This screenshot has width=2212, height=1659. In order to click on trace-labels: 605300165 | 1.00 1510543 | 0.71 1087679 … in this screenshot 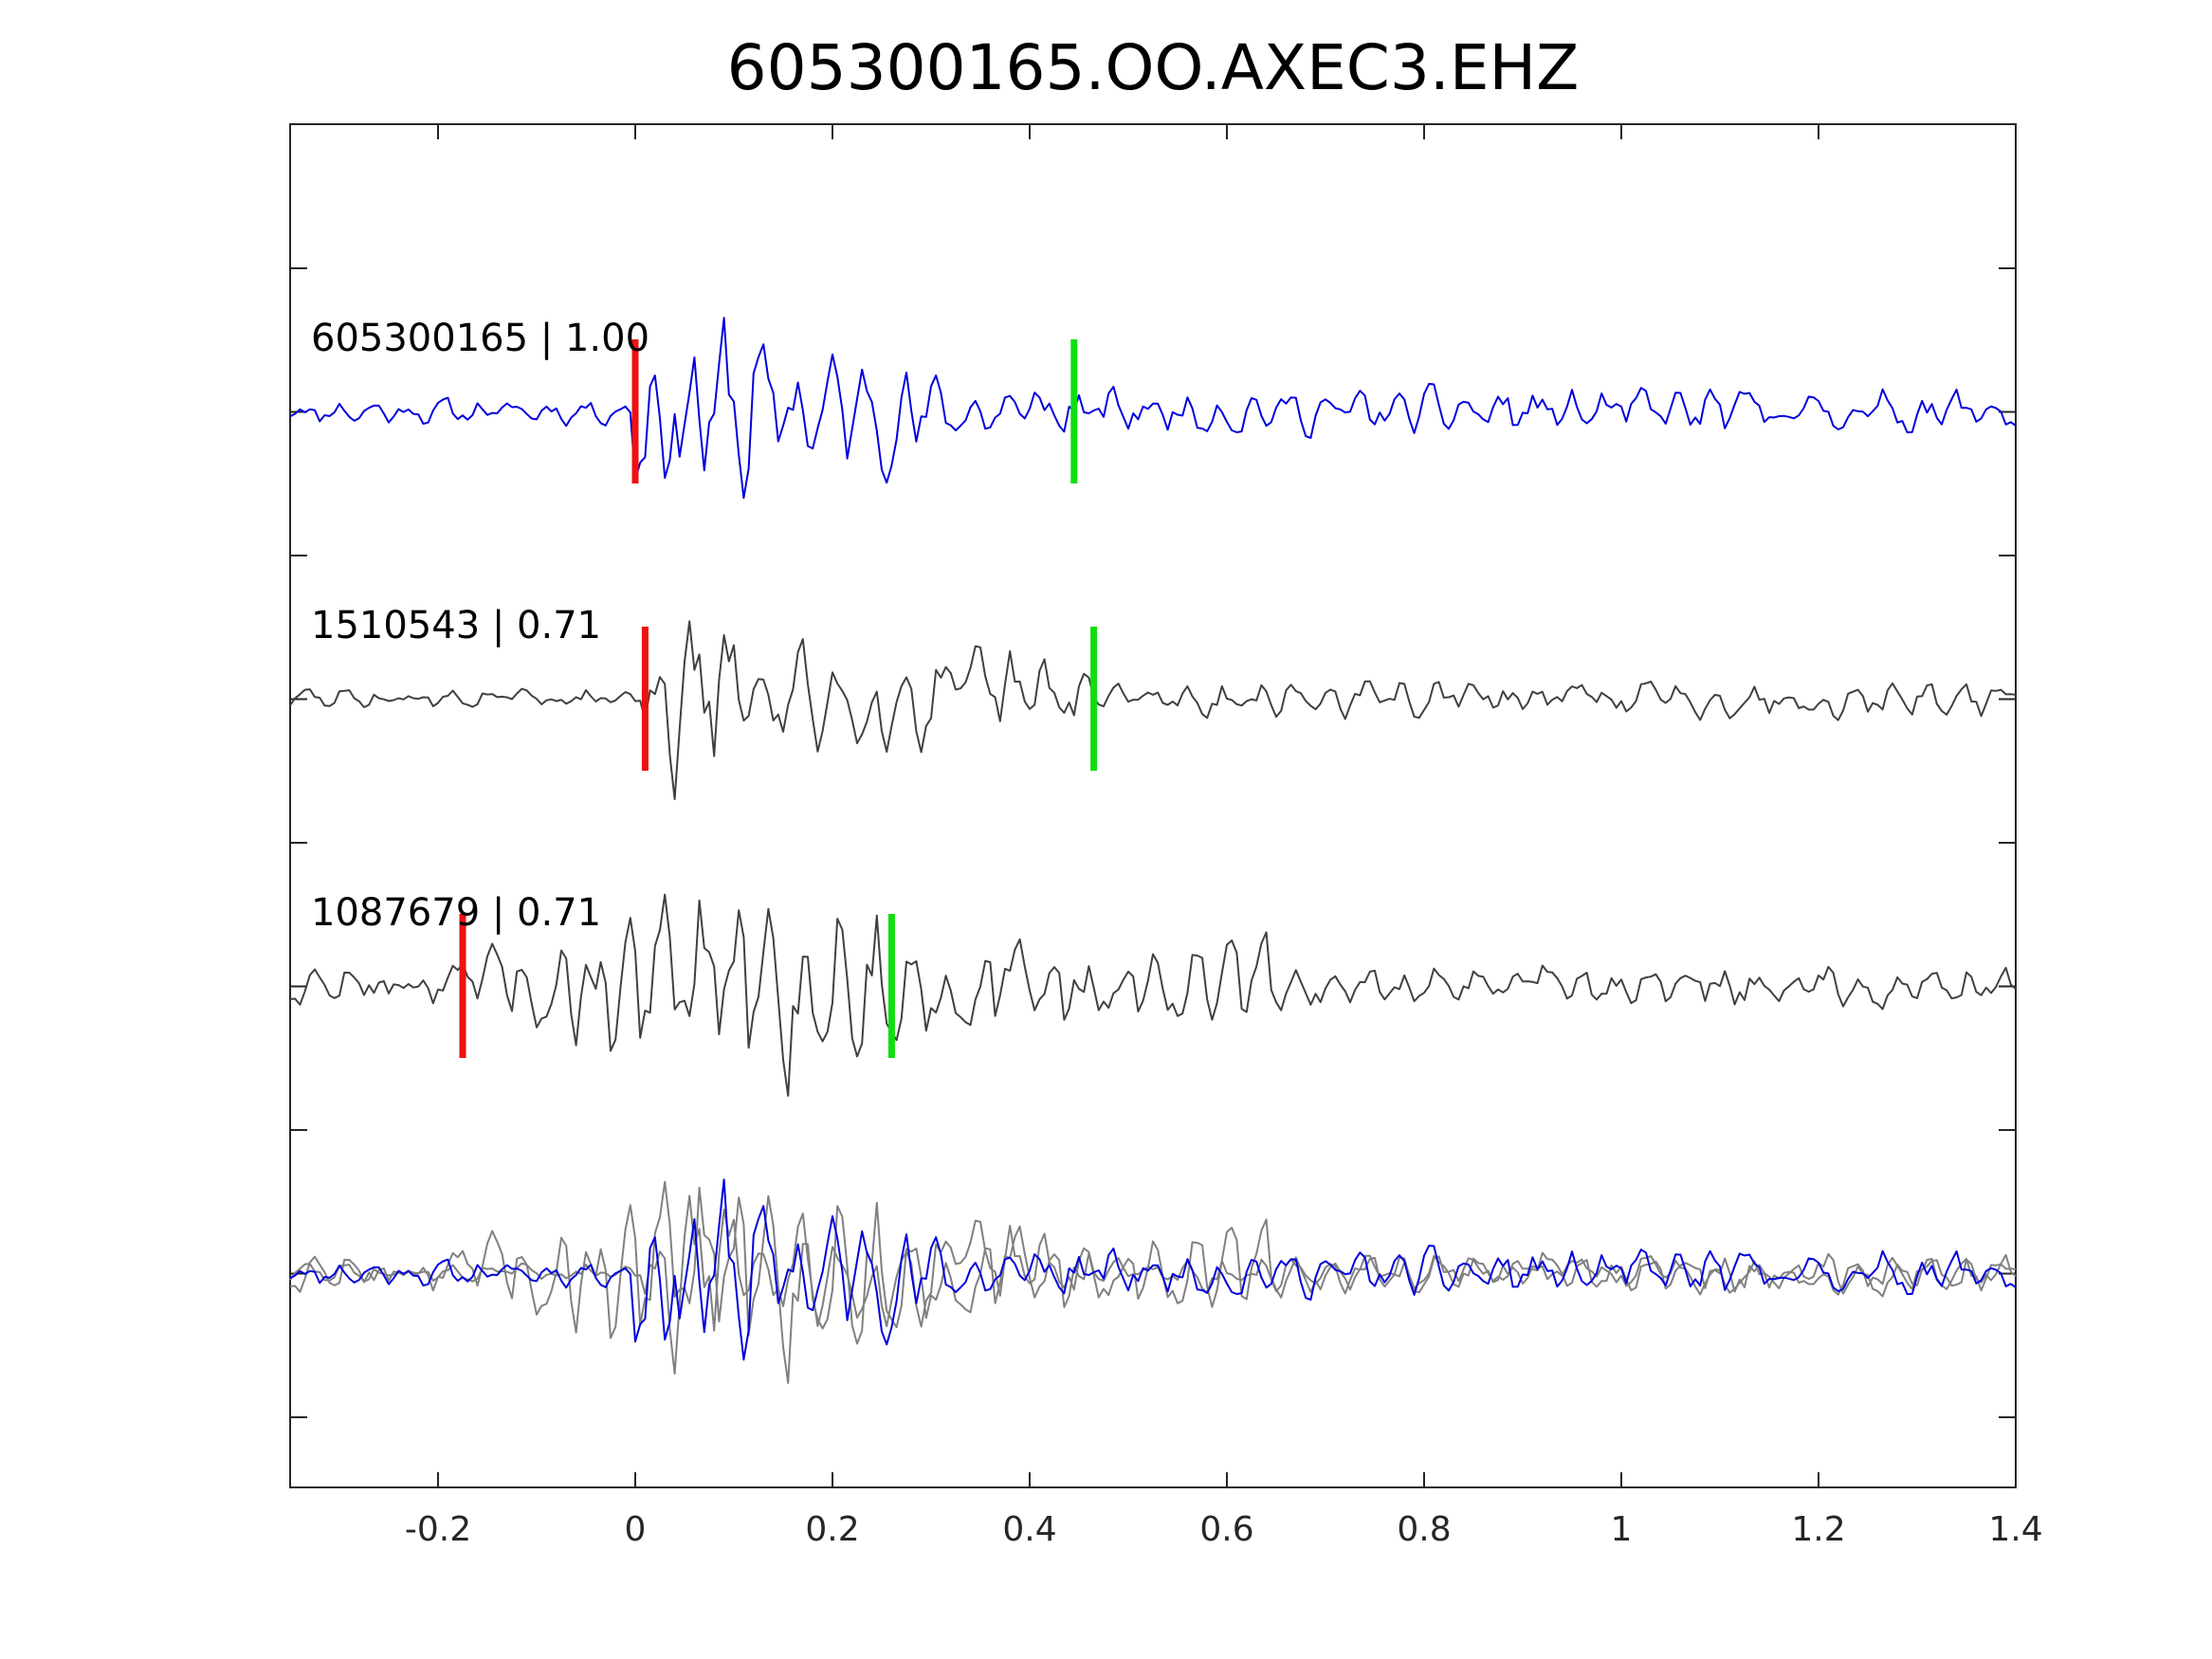, I will do `click(480, 626)`.